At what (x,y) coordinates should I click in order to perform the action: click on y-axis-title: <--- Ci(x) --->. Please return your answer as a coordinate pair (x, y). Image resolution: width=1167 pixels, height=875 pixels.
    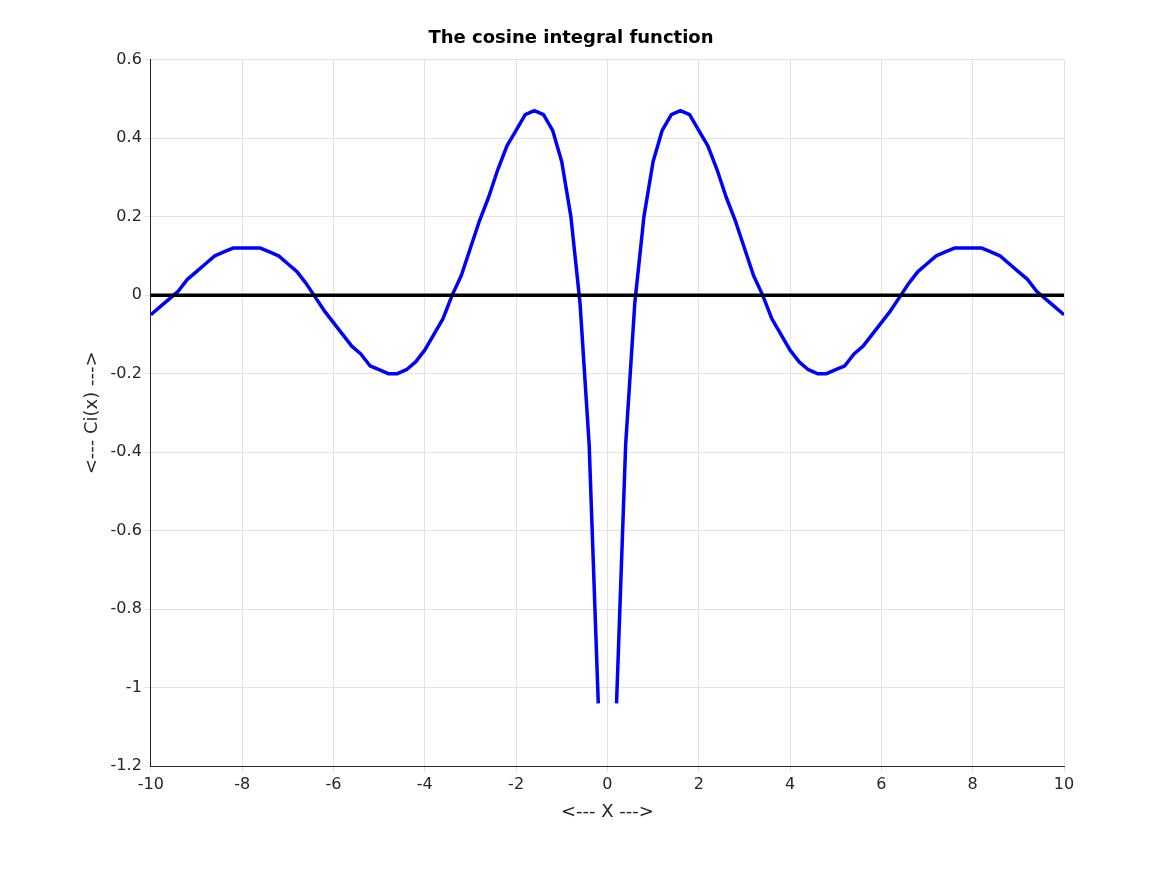
    Looking at the image, I should click on (91, 413).